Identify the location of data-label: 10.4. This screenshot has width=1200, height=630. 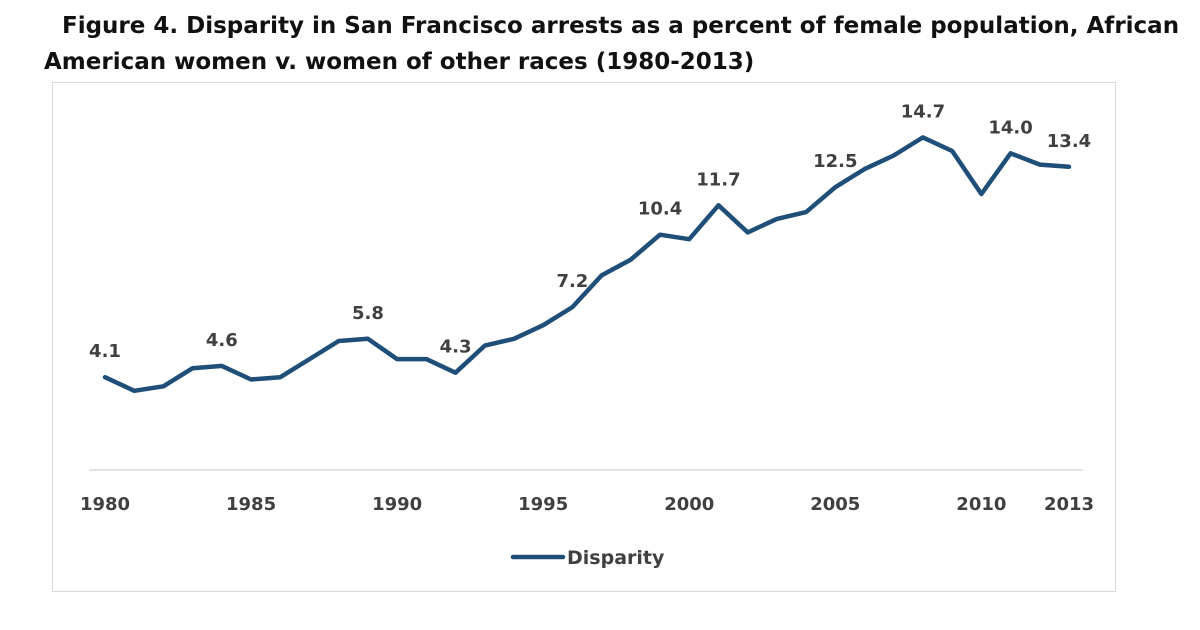
(660, 209).